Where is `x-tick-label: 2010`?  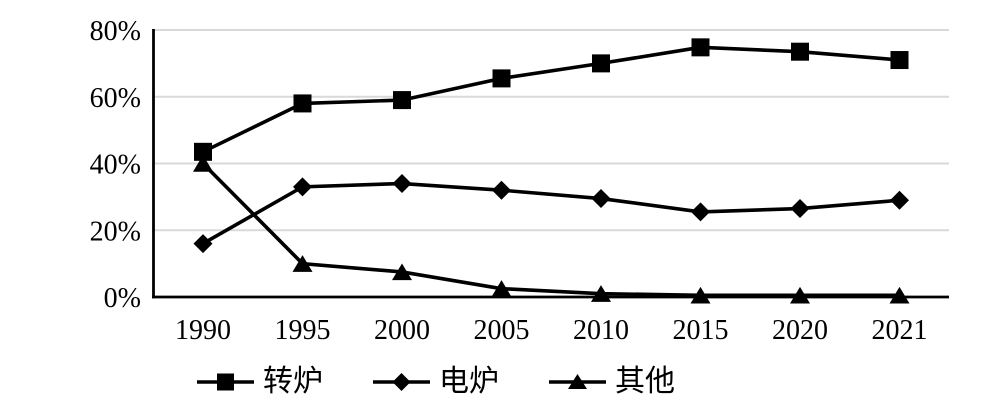 x-tick-label: 2010 is located at coordinates (601, 330).